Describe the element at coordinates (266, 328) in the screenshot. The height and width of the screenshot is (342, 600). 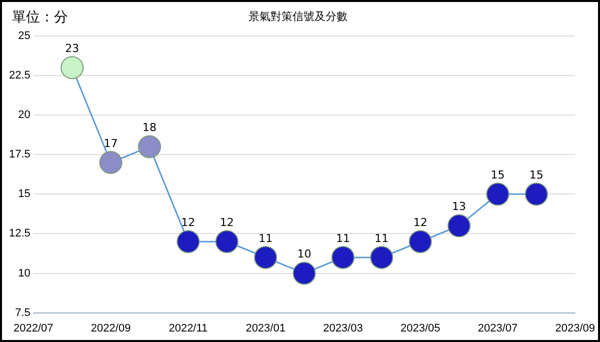
I see `x-tick-label: 2023/01` at that location.